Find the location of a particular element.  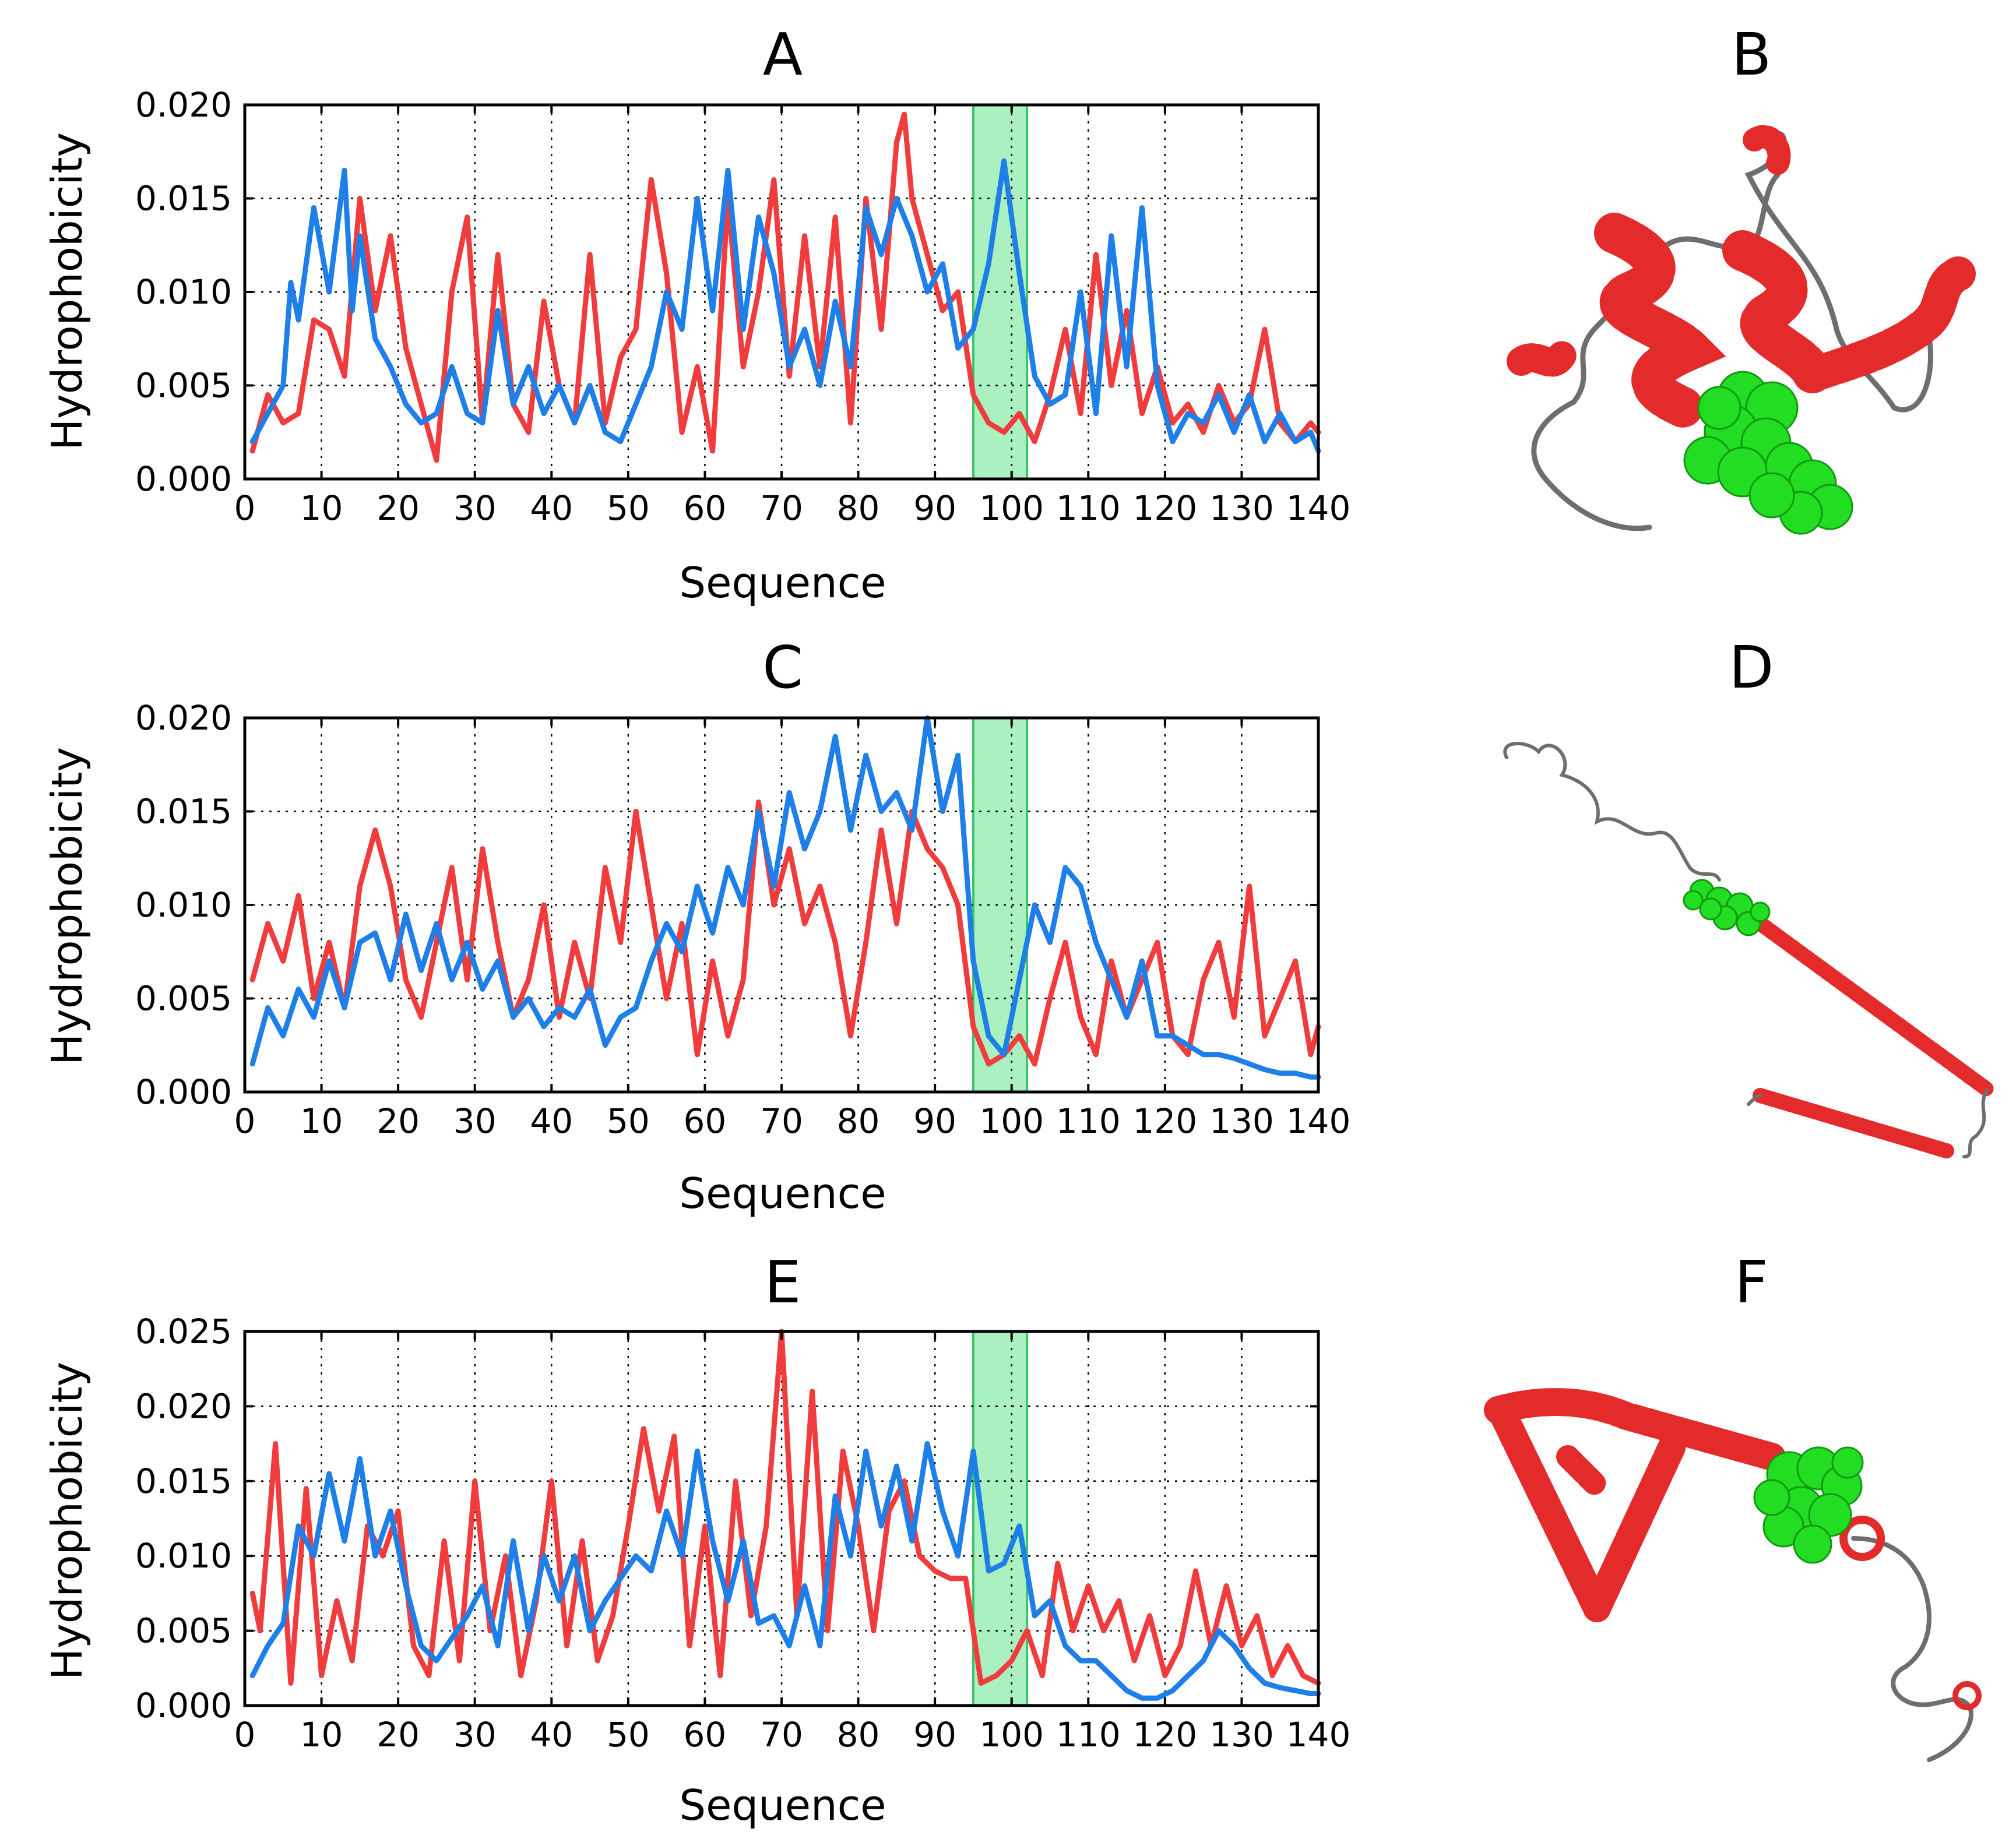

chart-e-ylabel: Hydrophobicity is located at coordinates (67, 1521).